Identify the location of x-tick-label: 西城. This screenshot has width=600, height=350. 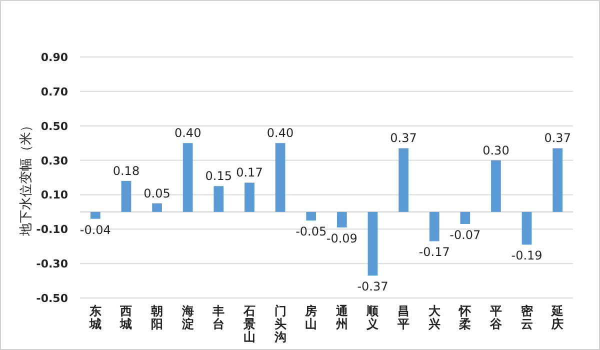
(125, 317).